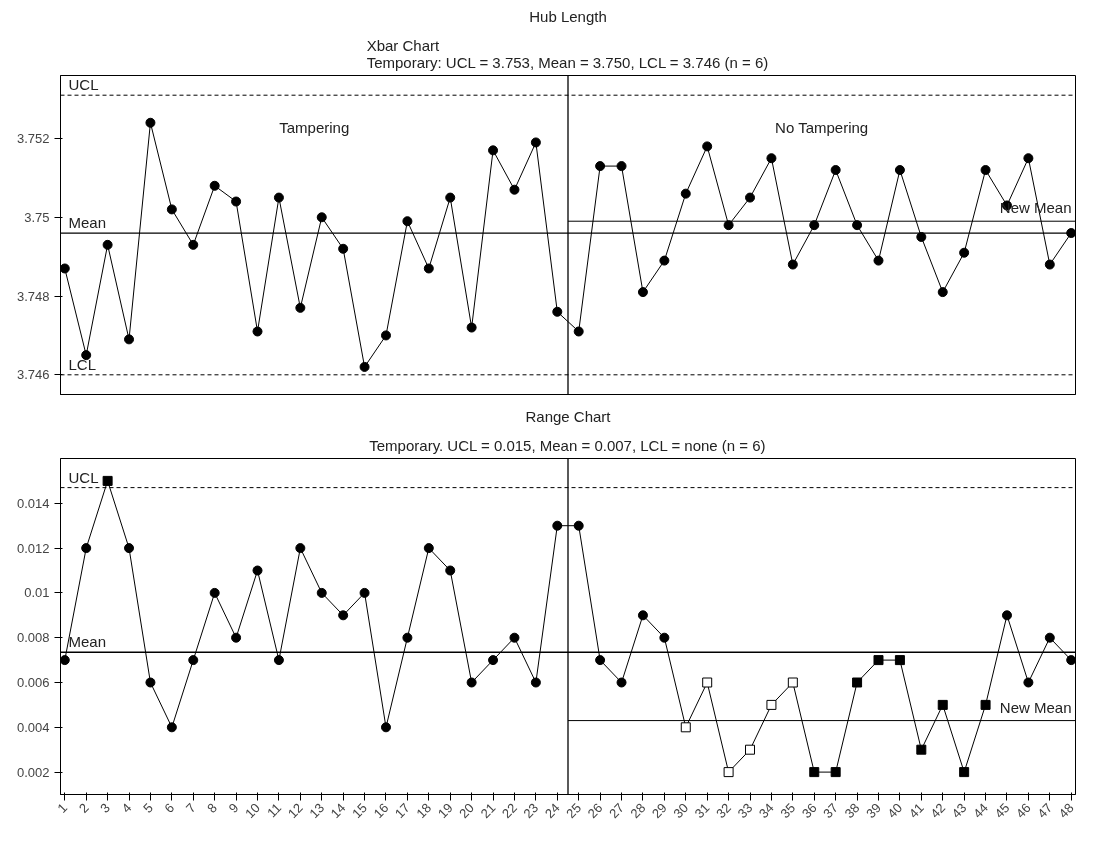  What do you see at coordinates (1002, 811) in the screenshot?
I see `x-tick-label: 45` at bounding box center [1002, 811].